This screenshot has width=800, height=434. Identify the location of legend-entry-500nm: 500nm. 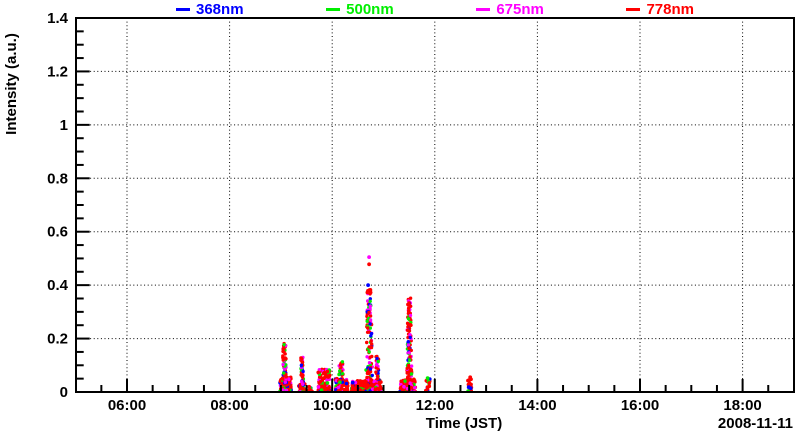
(360, 9).